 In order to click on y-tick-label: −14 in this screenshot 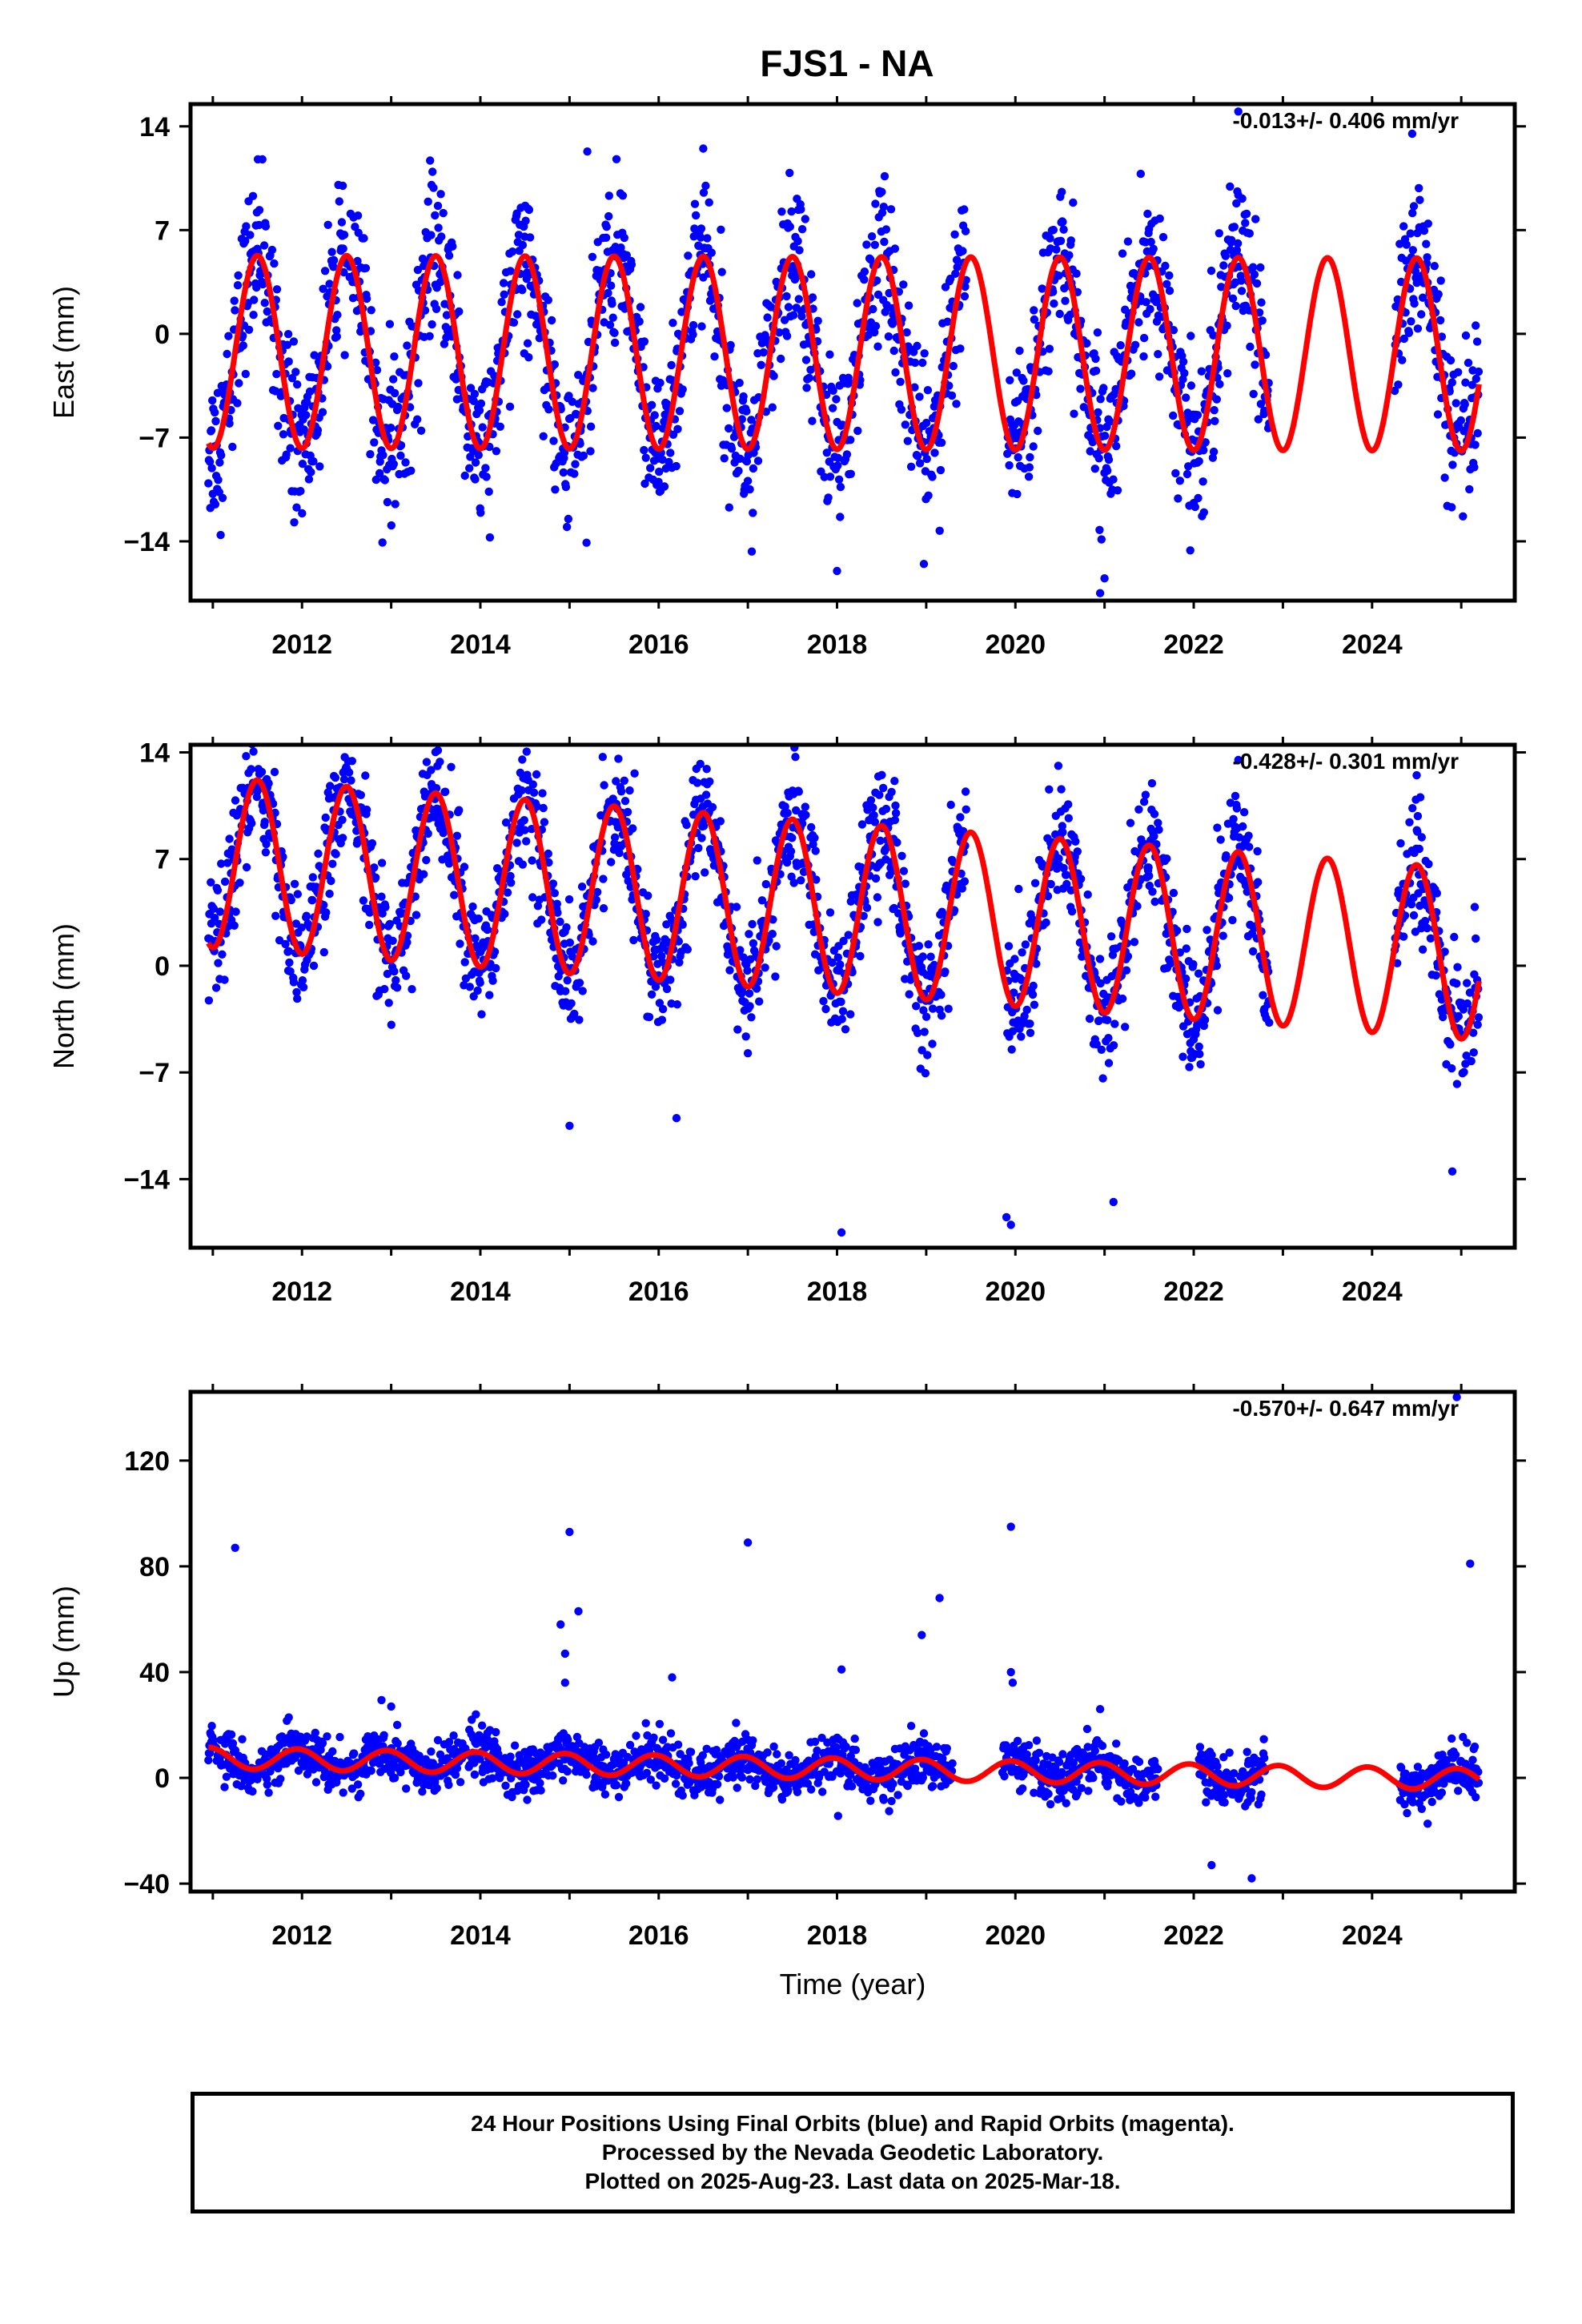, I will do `click(146, 1179)`.